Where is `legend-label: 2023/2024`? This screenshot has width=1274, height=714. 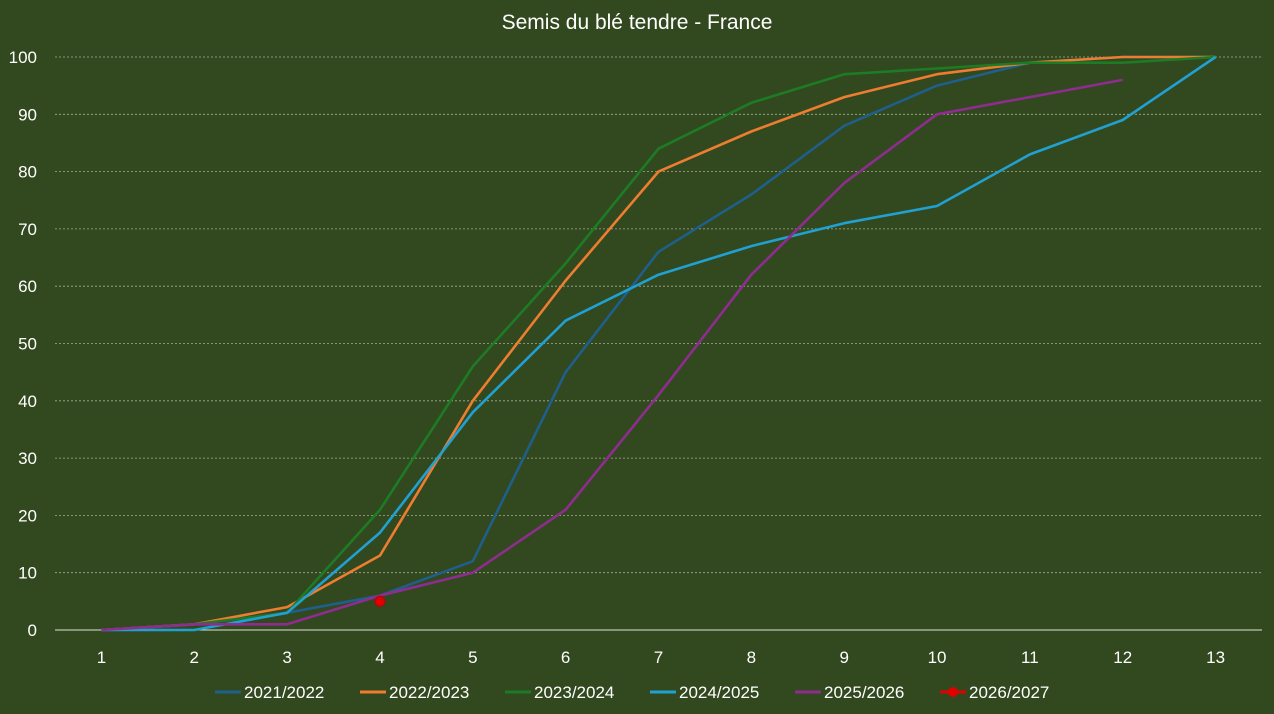
legend-label: 2023/2024 is located at coordinates (574, 692).